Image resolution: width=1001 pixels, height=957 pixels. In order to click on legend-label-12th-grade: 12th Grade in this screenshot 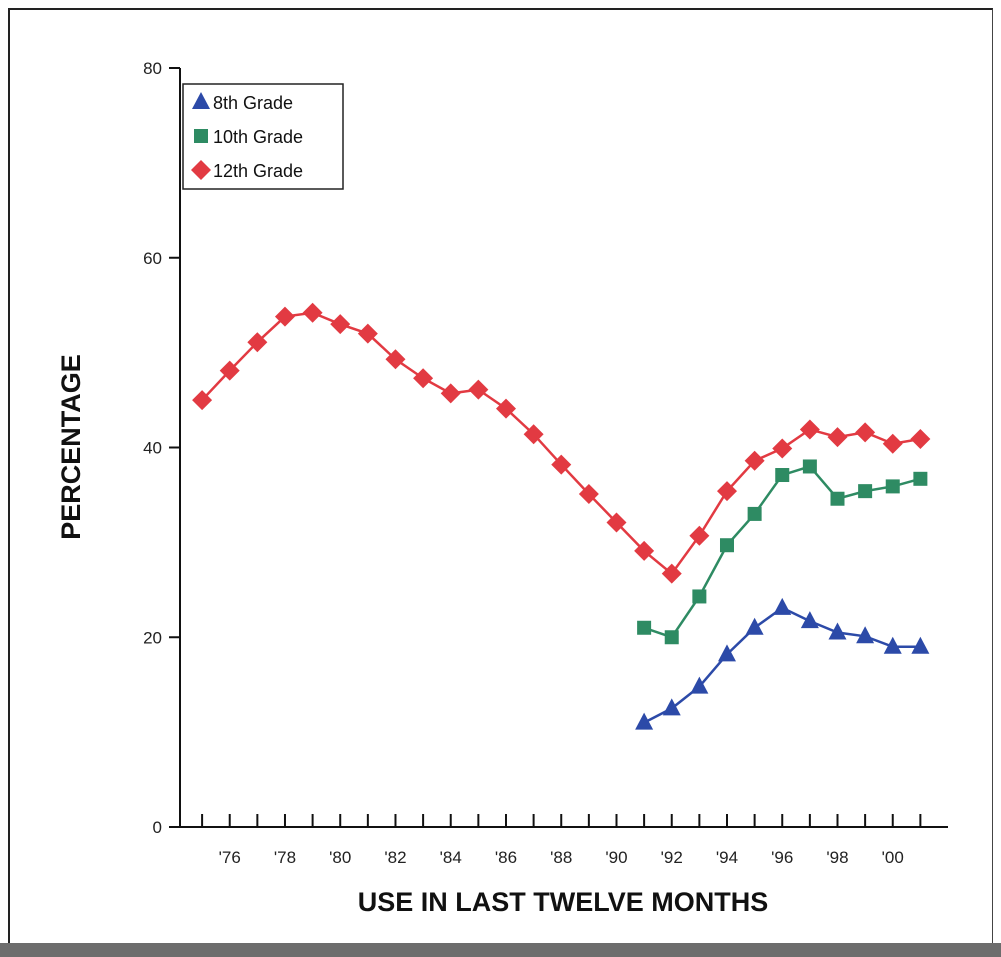, I will do `click(258, 171)`.